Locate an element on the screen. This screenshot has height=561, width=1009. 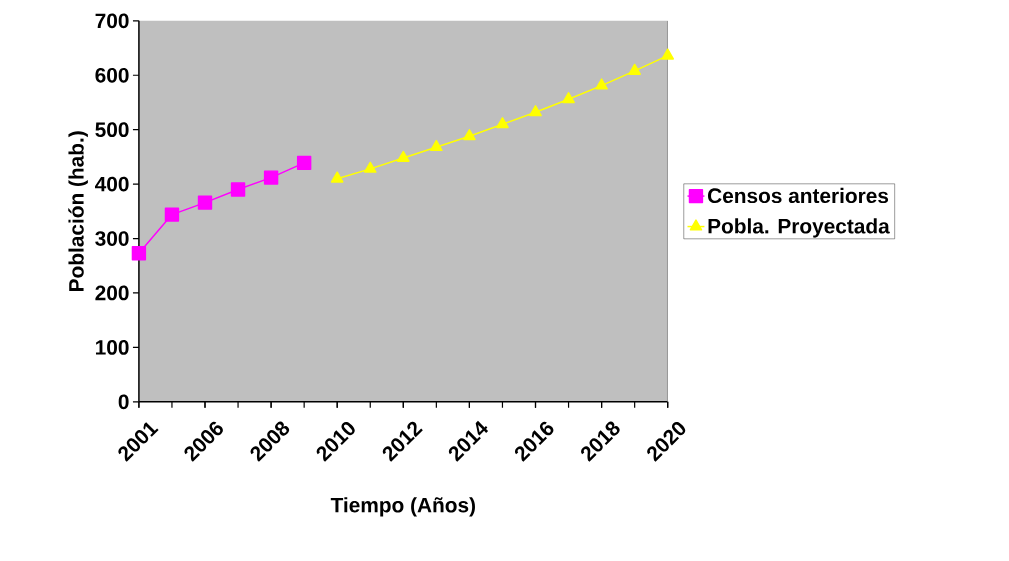
y-axis-title: Población (hab.) is located at coordinates (78, 211).